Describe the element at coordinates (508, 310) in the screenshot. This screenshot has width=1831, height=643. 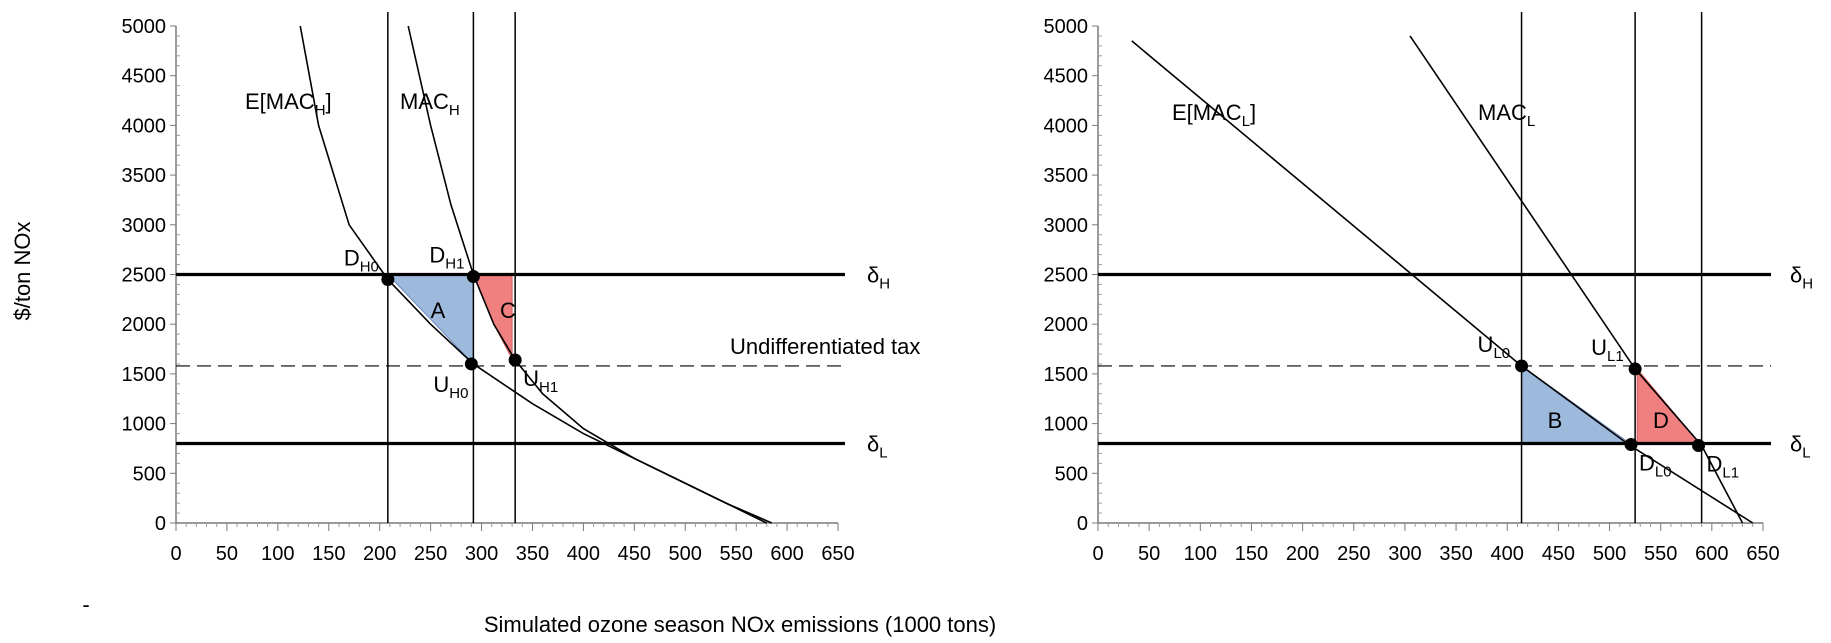
I see `region-label-C: C` at that location.